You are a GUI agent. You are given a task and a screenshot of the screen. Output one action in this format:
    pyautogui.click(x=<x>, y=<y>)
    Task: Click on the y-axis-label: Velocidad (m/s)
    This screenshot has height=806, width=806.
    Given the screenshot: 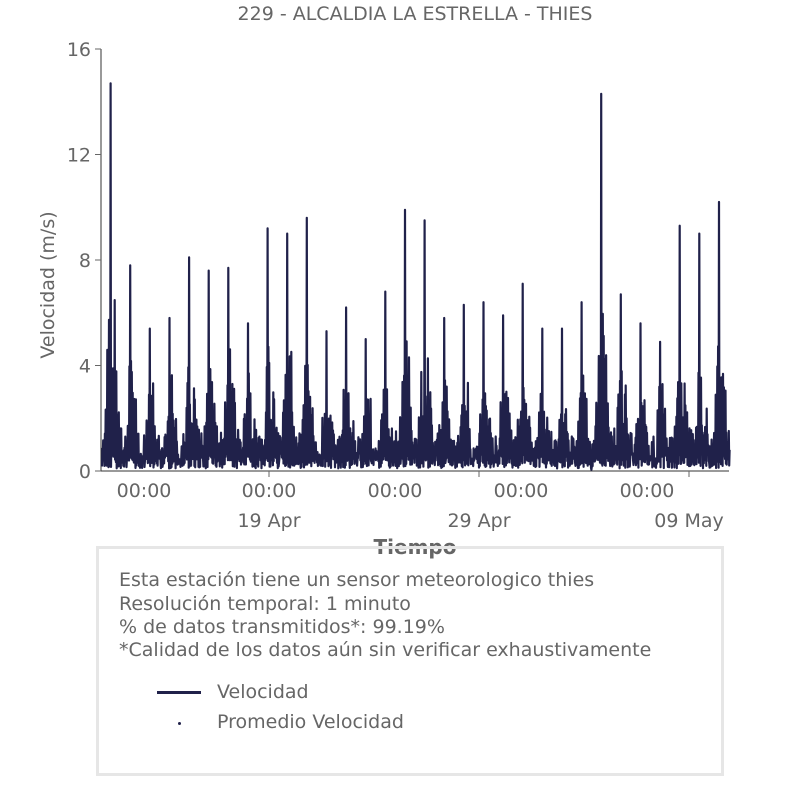 What is the action you would take?
    pyautogui.click(x=48, y=284)
    